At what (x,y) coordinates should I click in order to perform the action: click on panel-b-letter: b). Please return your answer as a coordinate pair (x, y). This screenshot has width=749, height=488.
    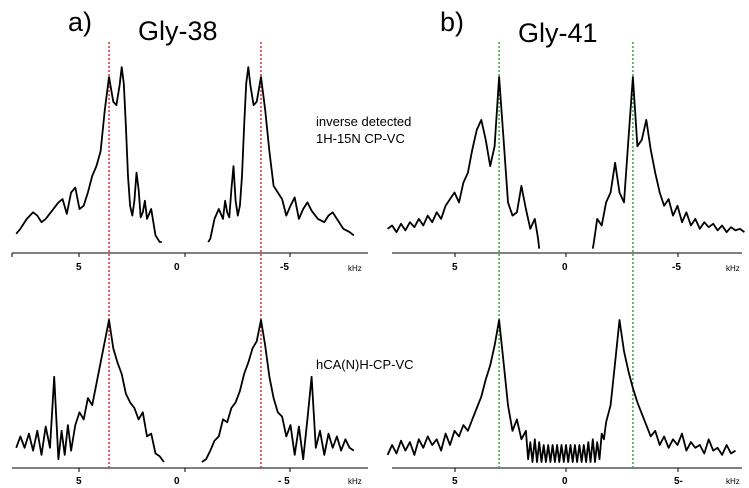
    Looking at the image, I should click on (452, 22).